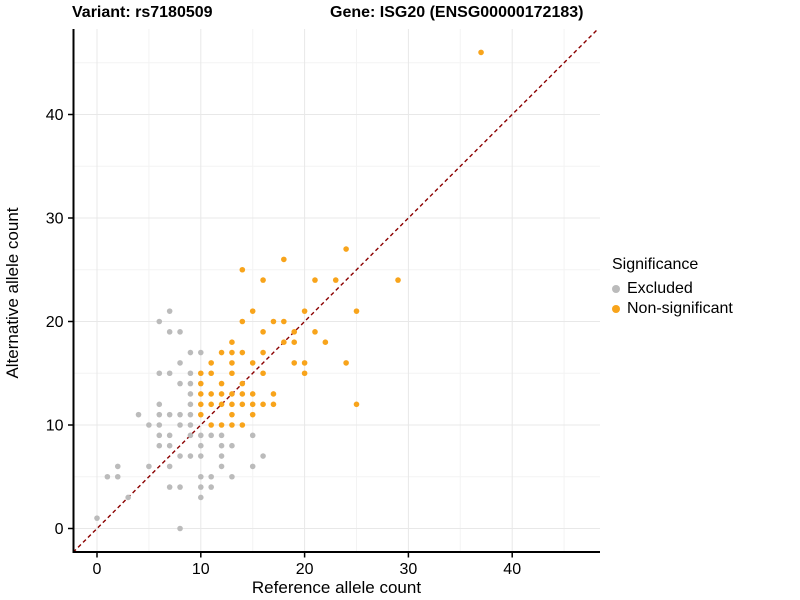 The image size is (800, 600). I want to click on non-significant-point-icon, so click(616, 309).